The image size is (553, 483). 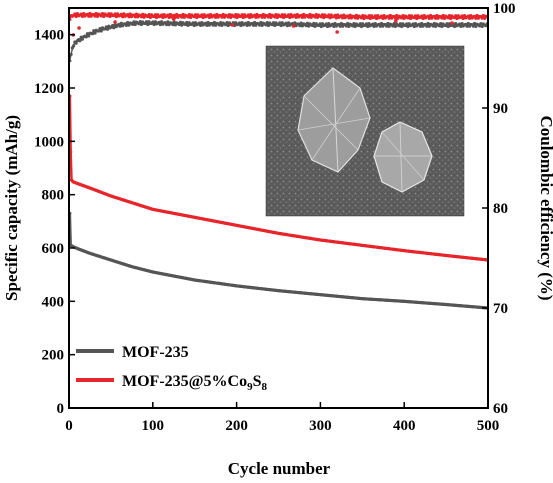 I want to click on y-left-tick-label: 400, so click(x=53, y=302).